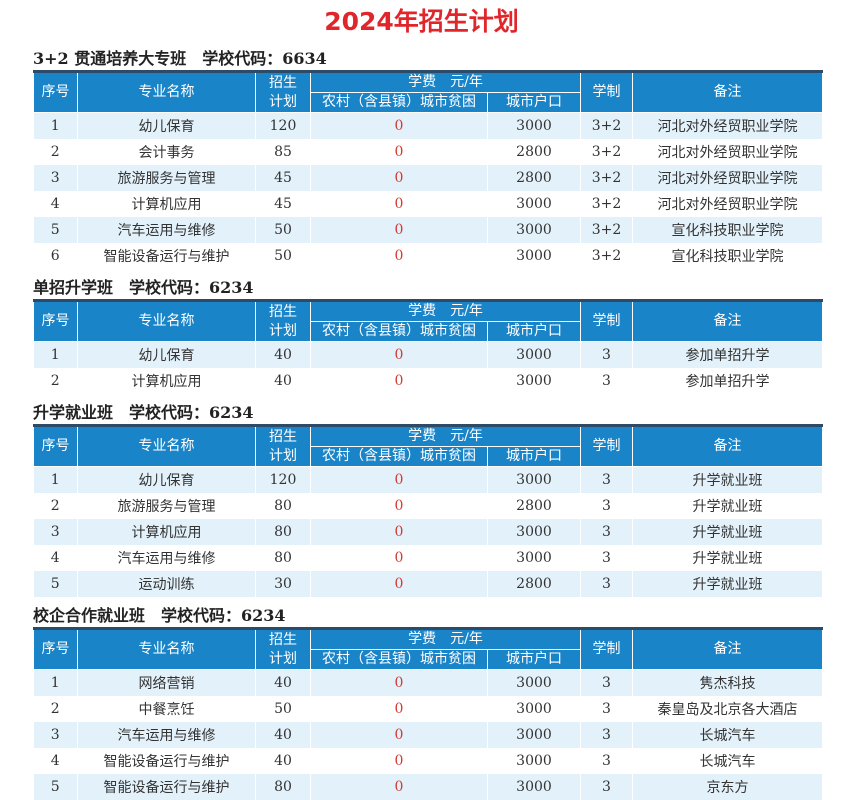 The image size is (843, 800). I want to click on cell-major: 中餐烹饪, so click(166, 709).